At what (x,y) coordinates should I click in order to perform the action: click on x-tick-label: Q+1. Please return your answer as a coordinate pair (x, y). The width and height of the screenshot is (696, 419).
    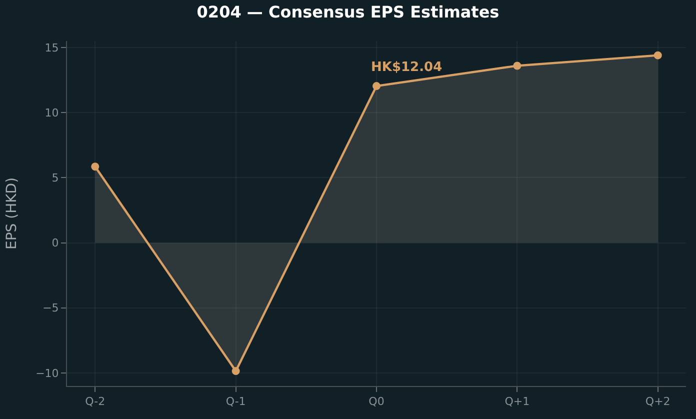
    Looking at the image, I should click on (517, 401).